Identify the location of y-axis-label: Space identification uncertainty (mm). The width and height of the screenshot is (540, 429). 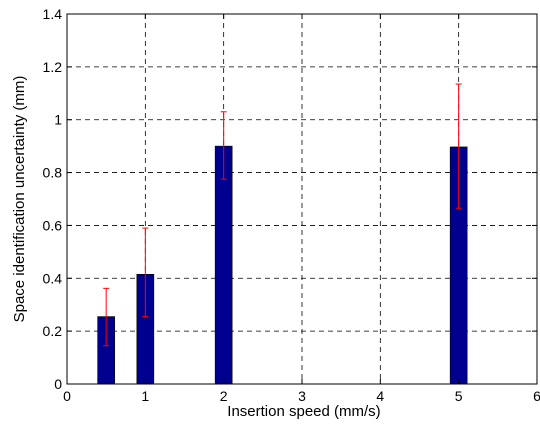
(19, 199).